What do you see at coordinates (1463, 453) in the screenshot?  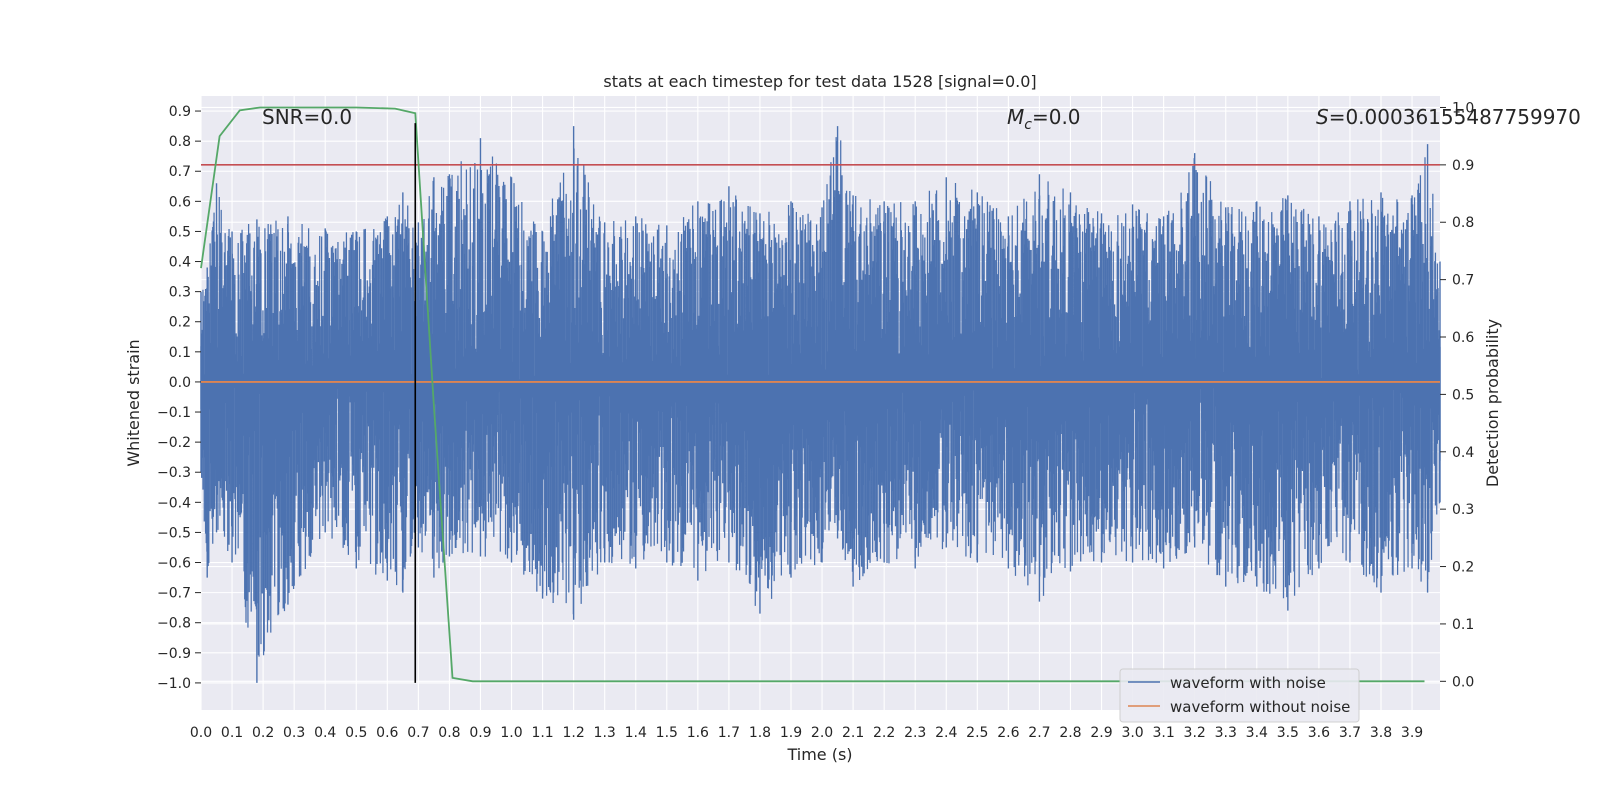 I see `y2-tick-label: 0.4` at bounding box center [1463, 453].